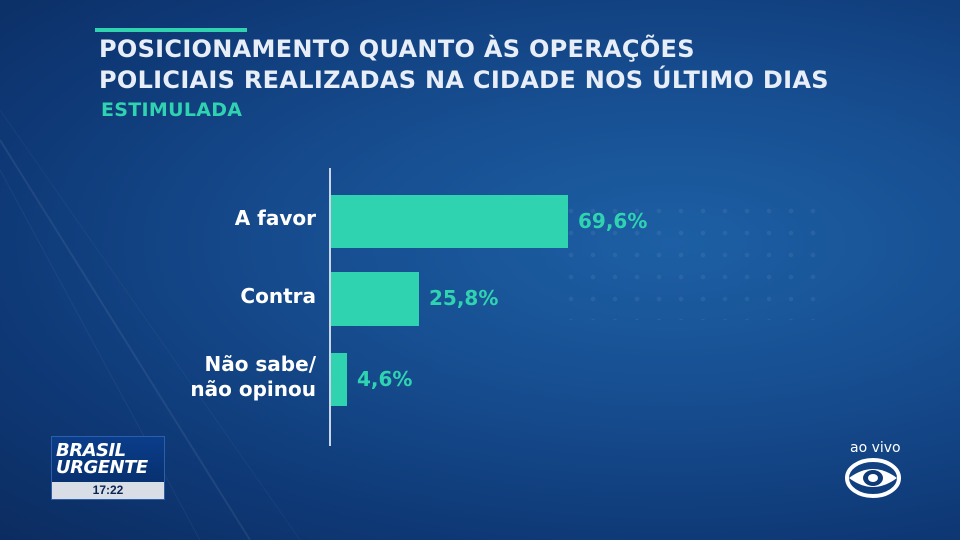  What do you see at coordinates (260, 363) in the screenshot?
I see `category-label-line: Não sabe/` at bounding box center [260, 363].